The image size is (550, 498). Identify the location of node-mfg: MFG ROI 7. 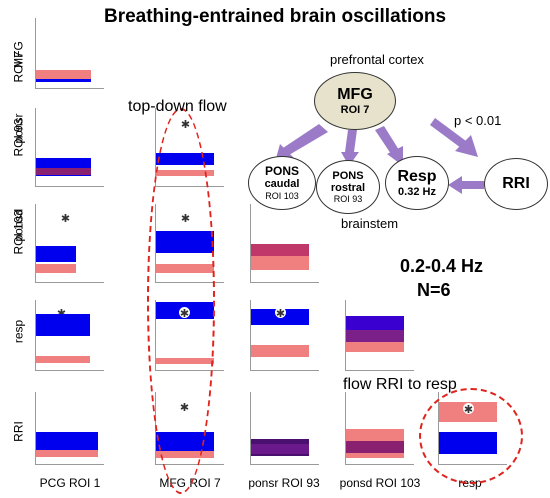
(355, 101).